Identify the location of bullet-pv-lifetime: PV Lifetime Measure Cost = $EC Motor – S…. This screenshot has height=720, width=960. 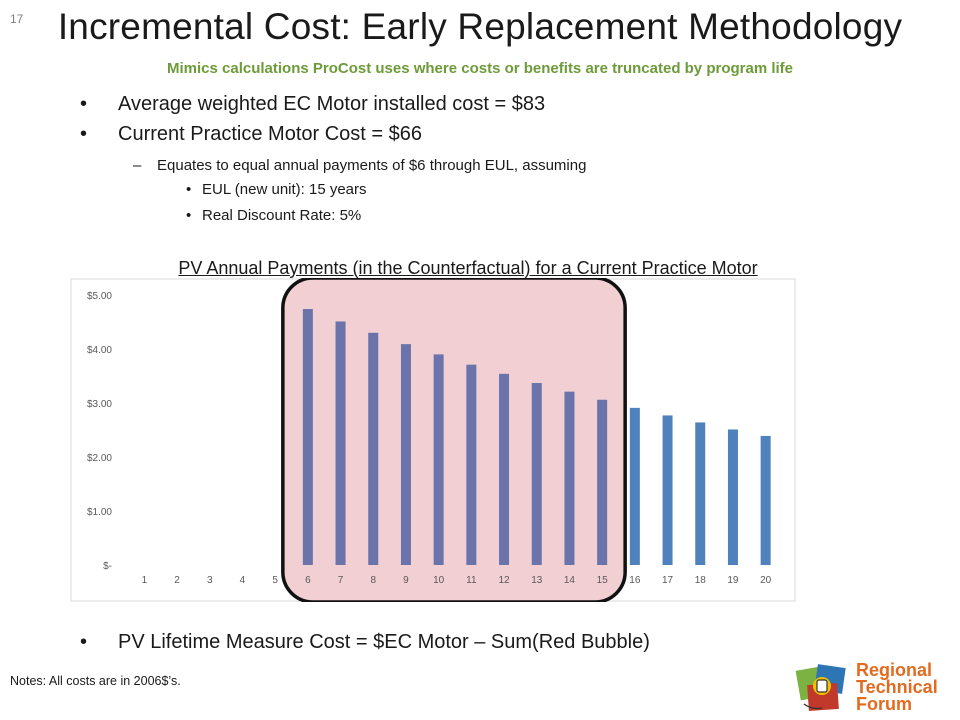
(365, 642).